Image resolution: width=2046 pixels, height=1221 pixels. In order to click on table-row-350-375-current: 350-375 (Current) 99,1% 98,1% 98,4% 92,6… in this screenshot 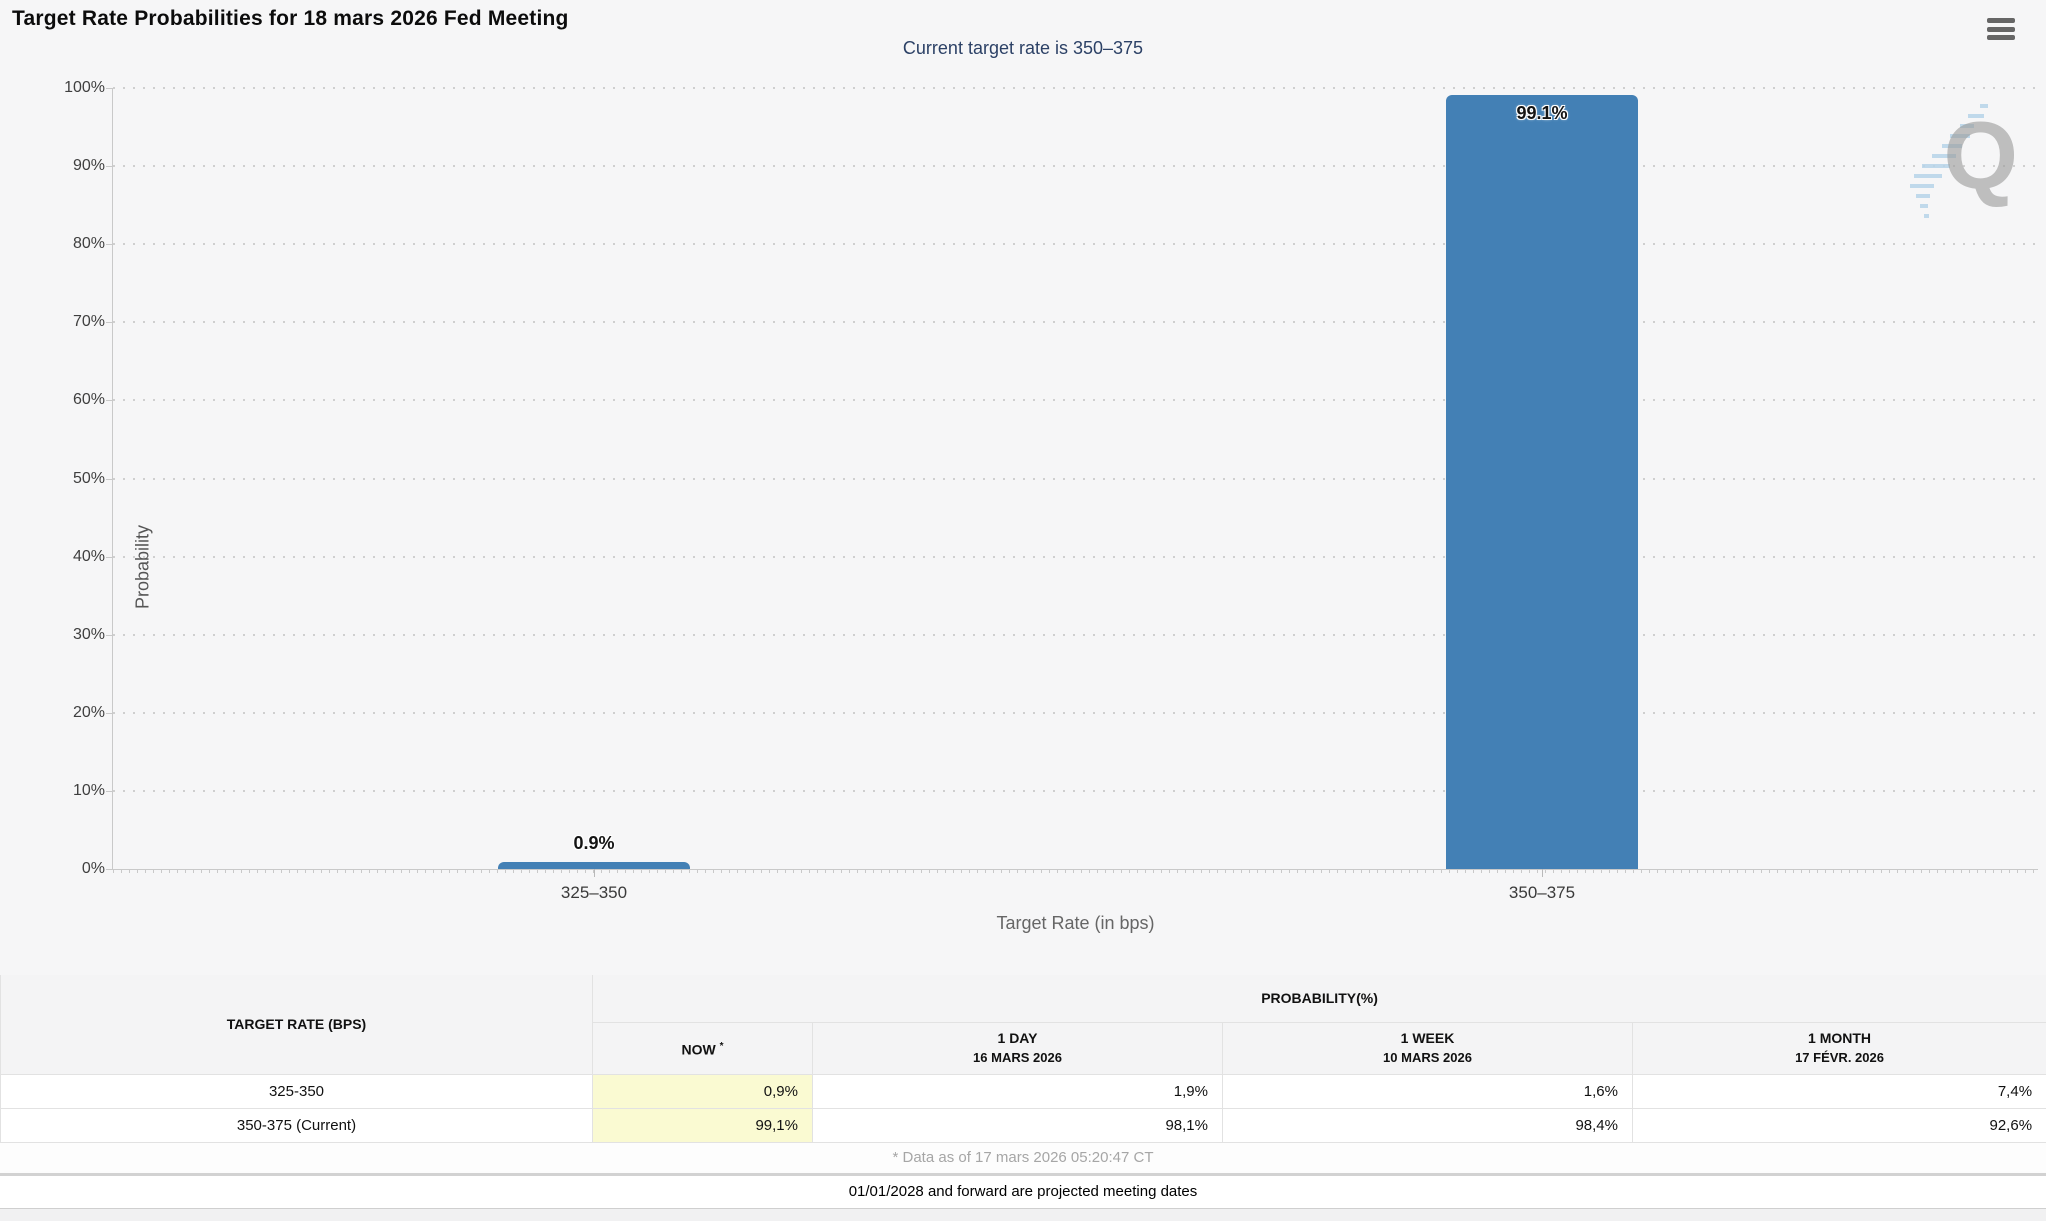, I will do `click(1023, 1125)`.